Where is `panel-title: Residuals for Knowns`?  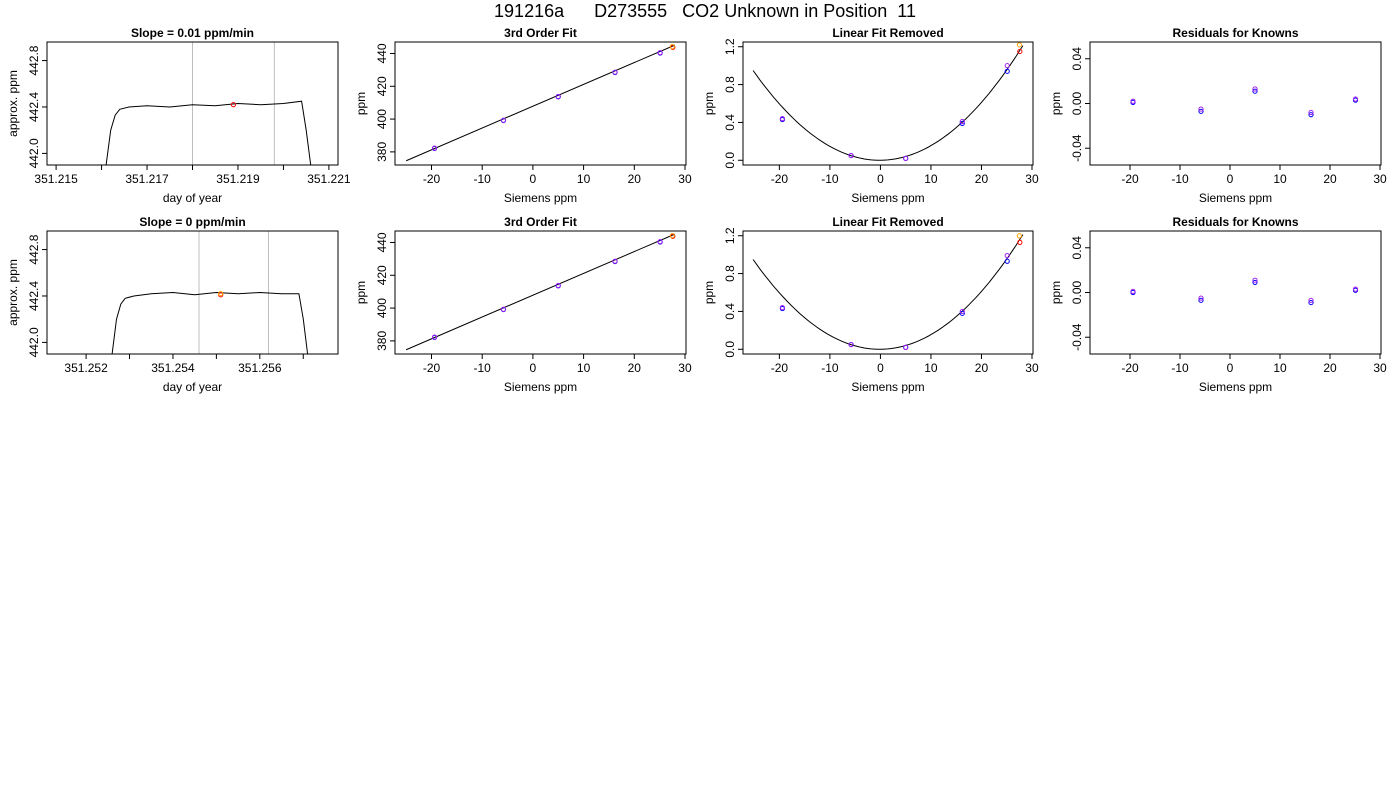 panel-title: Residuals for Knowns is located at coordinates (1235, 222).